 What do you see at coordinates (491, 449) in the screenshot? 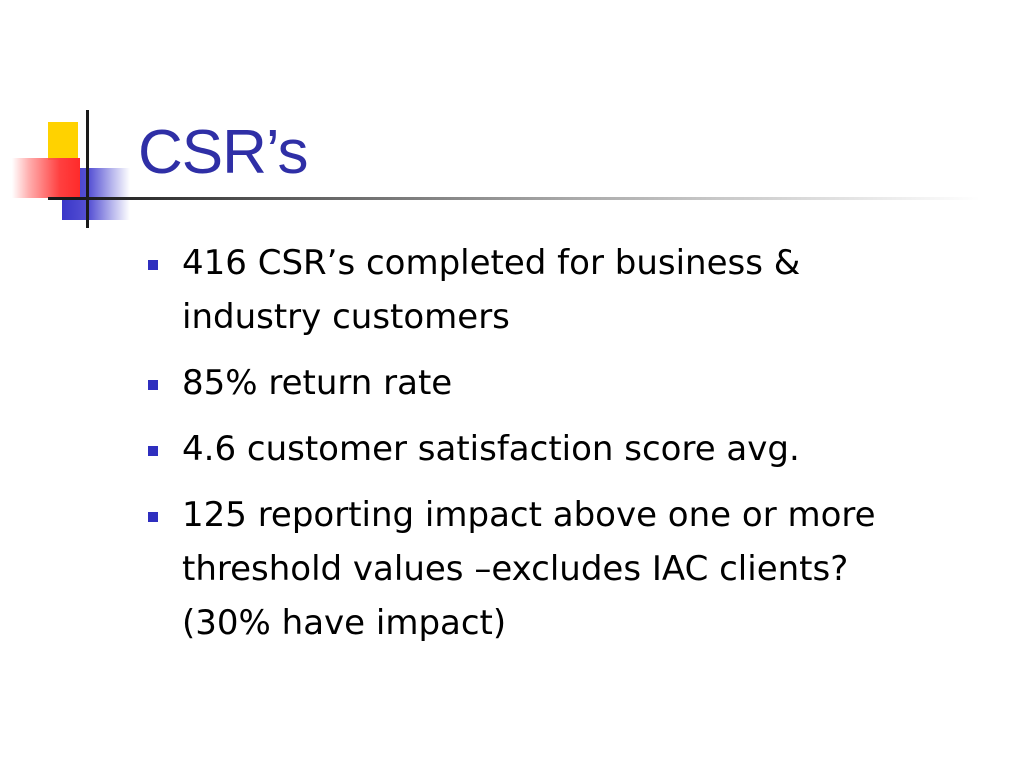
I see `bullet-text: 4.6 customer satisfaction score avg.` at bounding box center [491, 449].